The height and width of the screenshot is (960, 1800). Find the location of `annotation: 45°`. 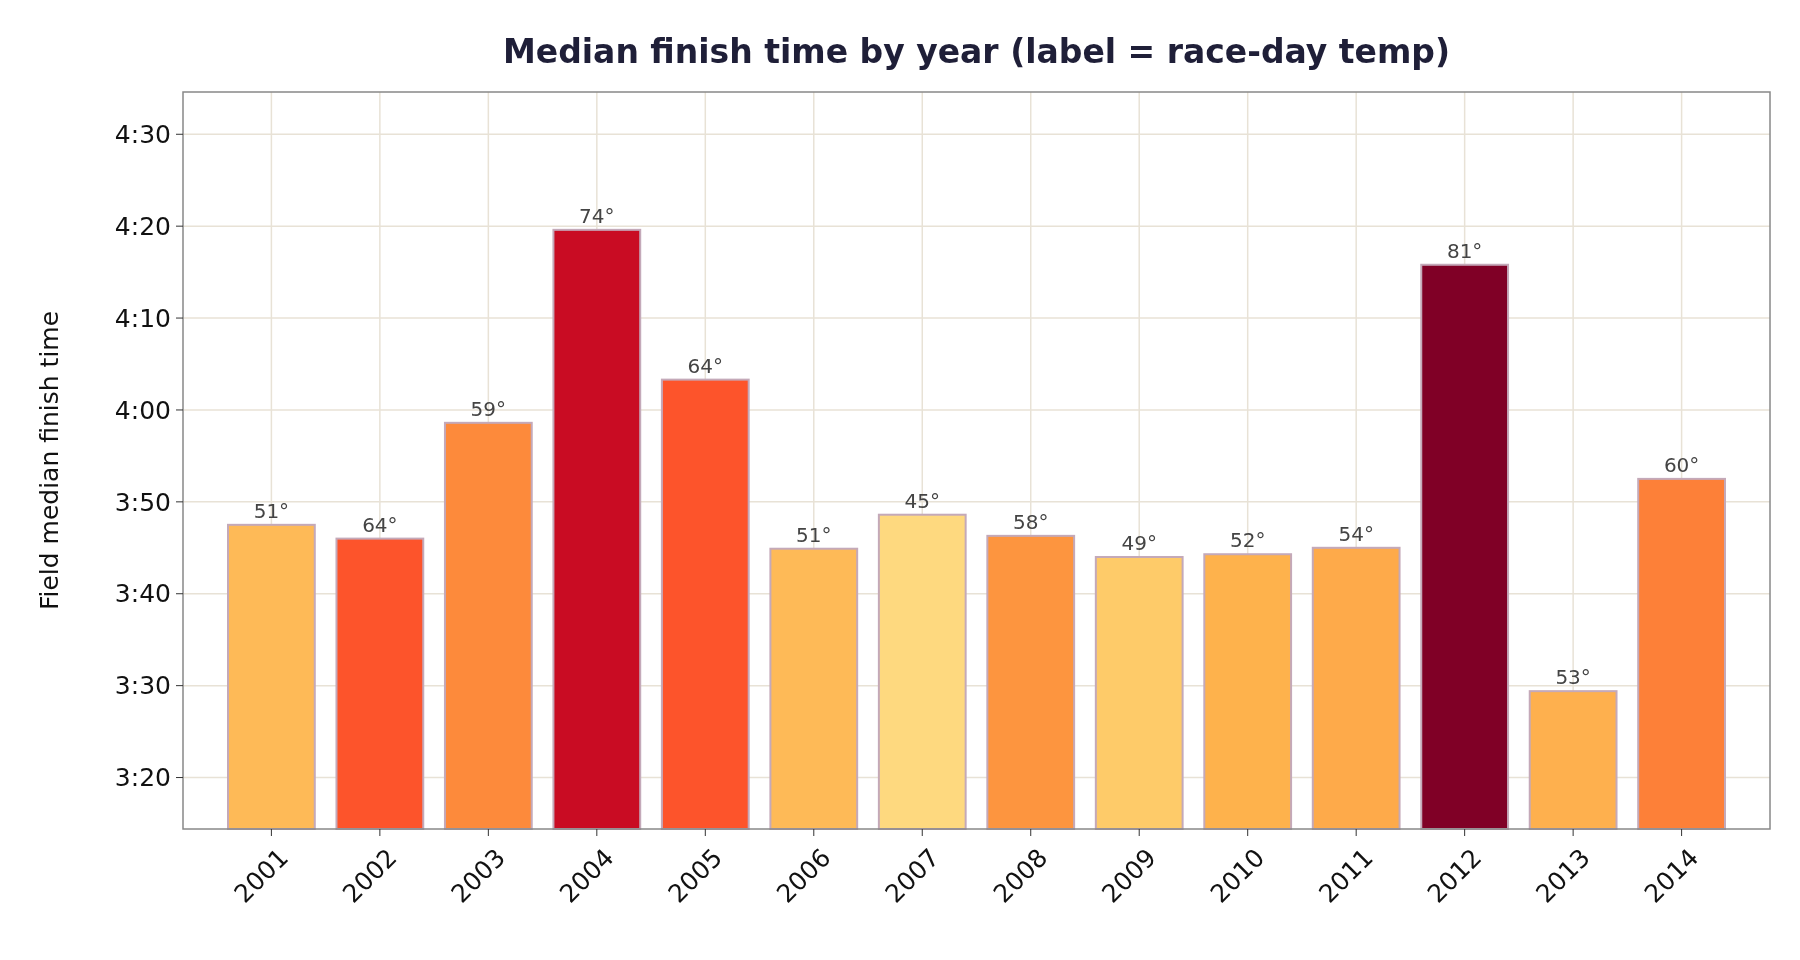

annotation: 45° is located at coordinates (922, 500).